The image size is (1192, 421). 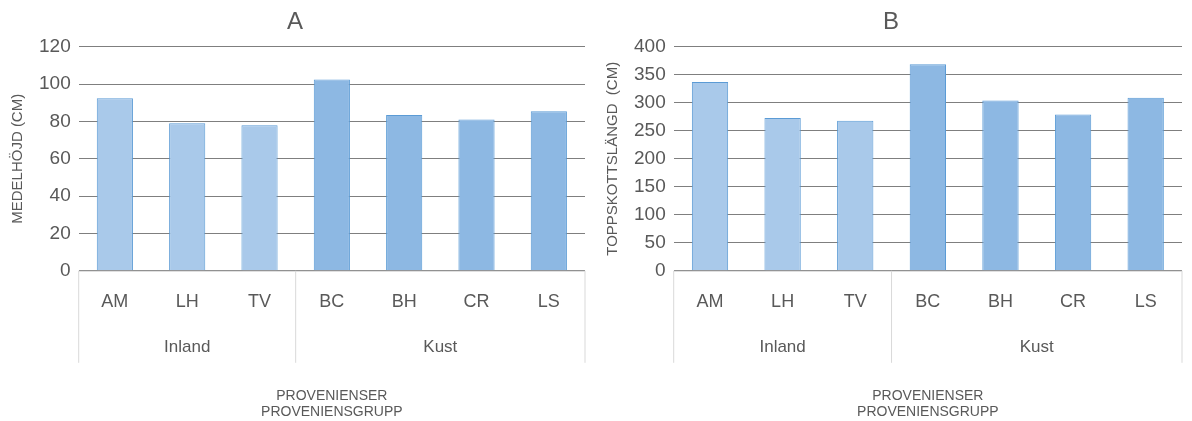 What do you see at coordinates (60, 158) in the screenshot?
I see `y-tick-label: 60` at bounding box center [60, 158].